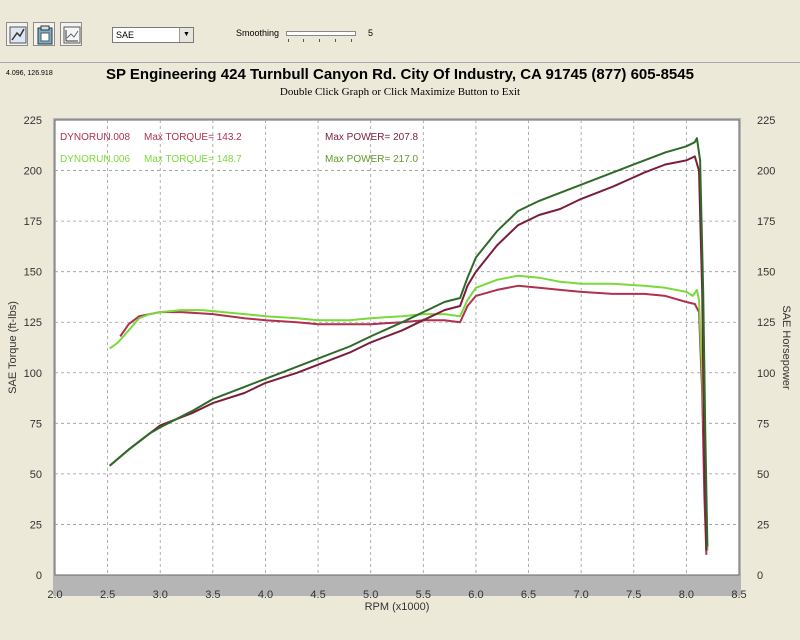  I want to click on graph-settings-icon, so click(18, 35).